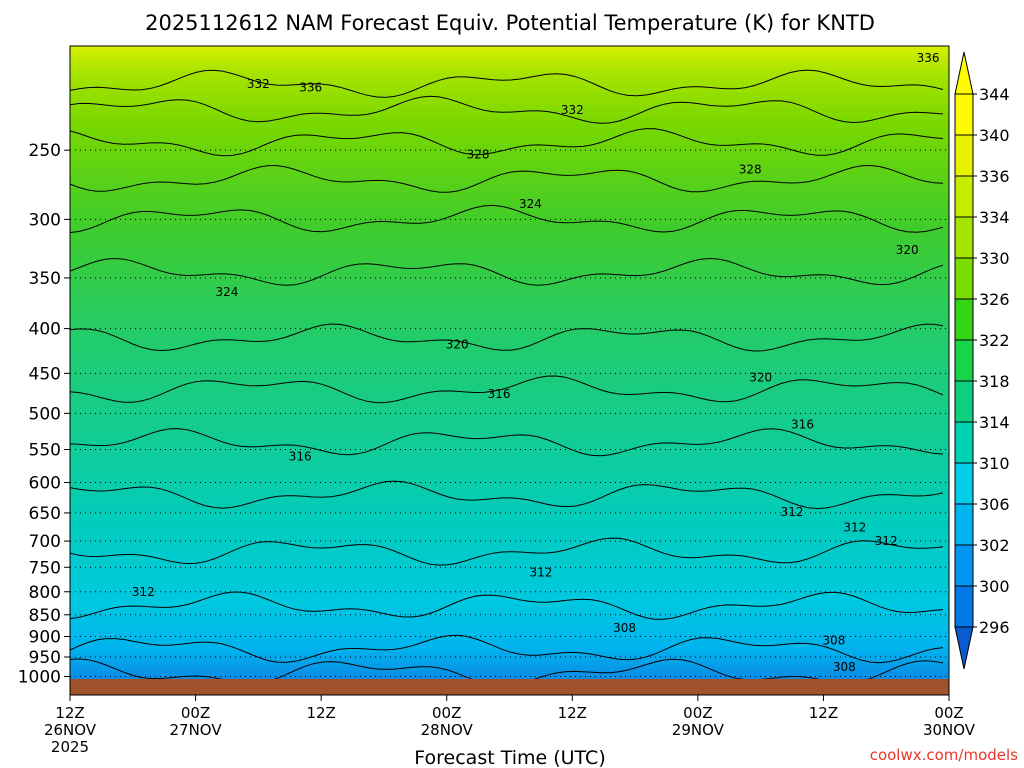  What do you see at coordinates (45, 374) in the screenshot?
I see `y-tick-label: 450` at bounding box center [45, 374].